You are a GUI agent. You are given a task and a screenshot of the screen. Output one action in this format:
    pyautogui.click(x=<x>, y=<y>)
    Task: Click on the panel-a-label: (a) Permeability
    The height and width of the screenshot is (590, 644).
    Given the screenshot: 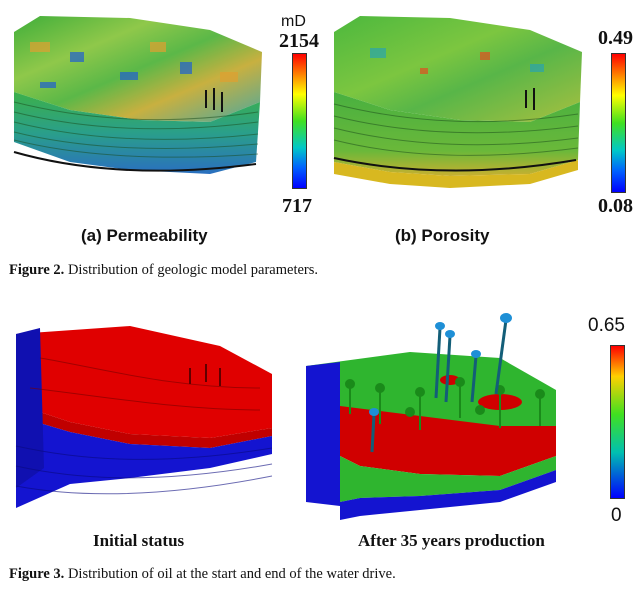 What is the action you would take?
    pyautogui.click(x=144, y=235)
    